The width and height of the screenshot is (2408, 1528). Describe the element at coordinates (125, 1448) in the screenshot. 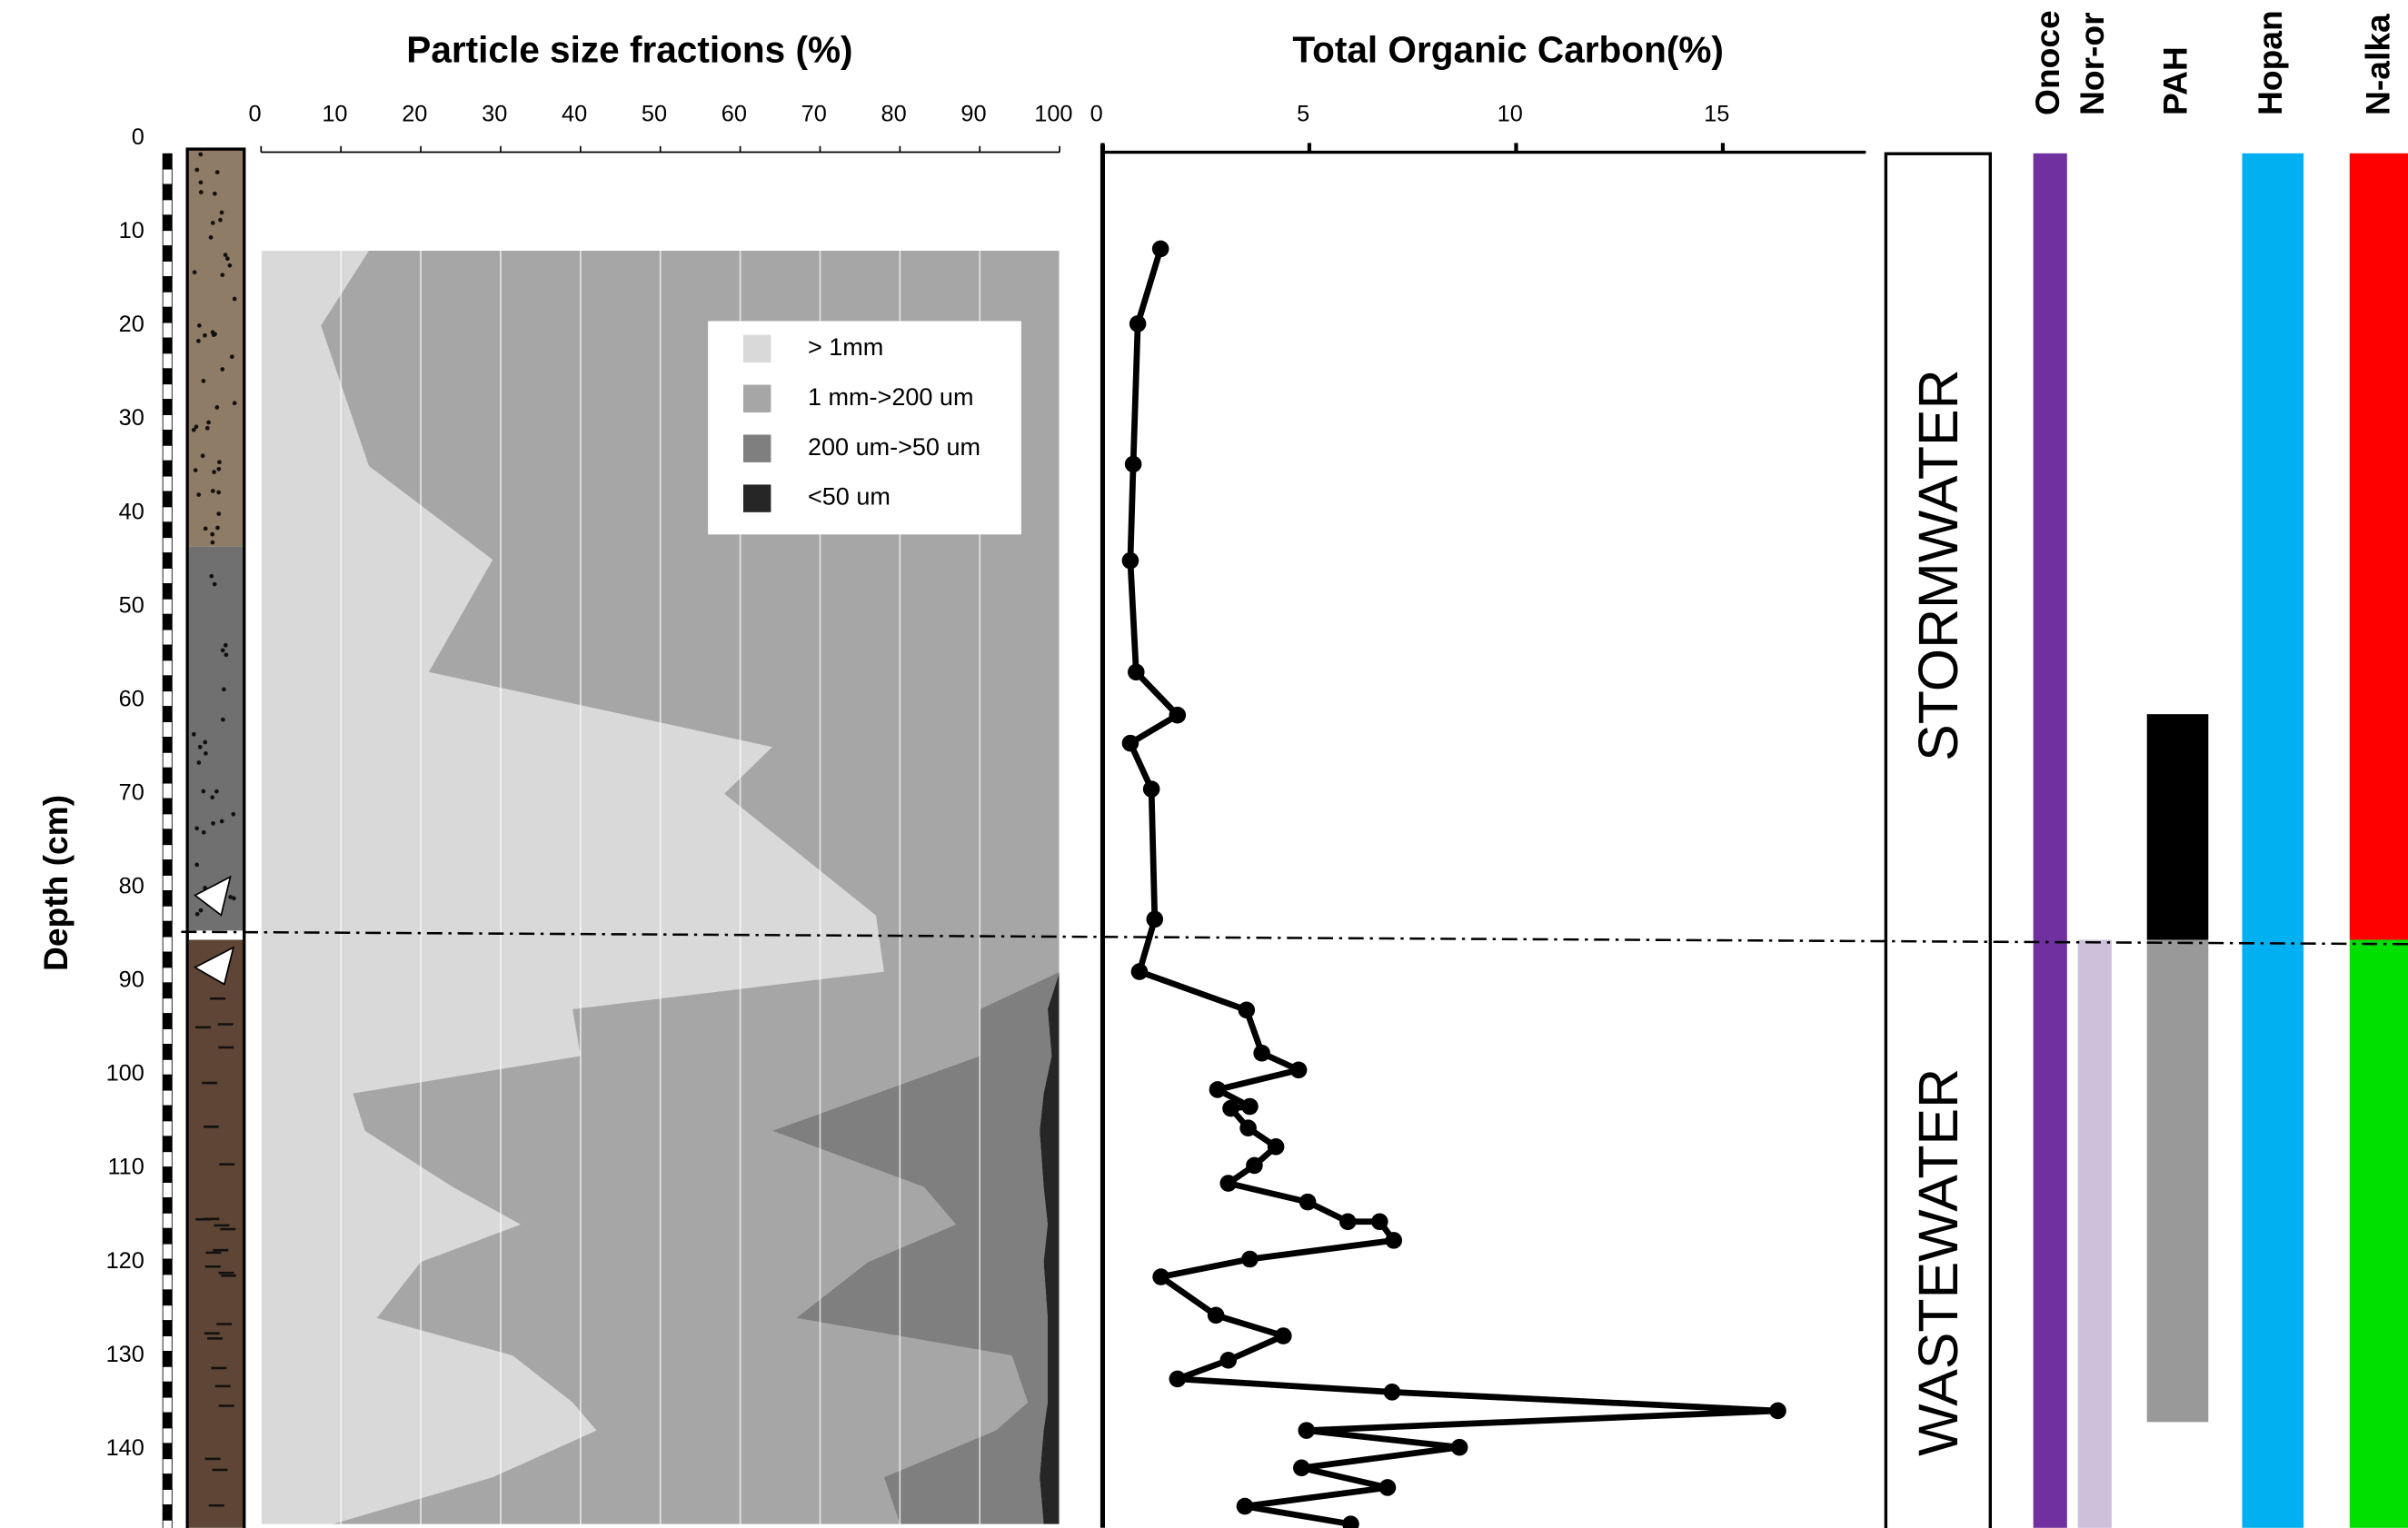

I see `y-tick-label: 140` at that location.